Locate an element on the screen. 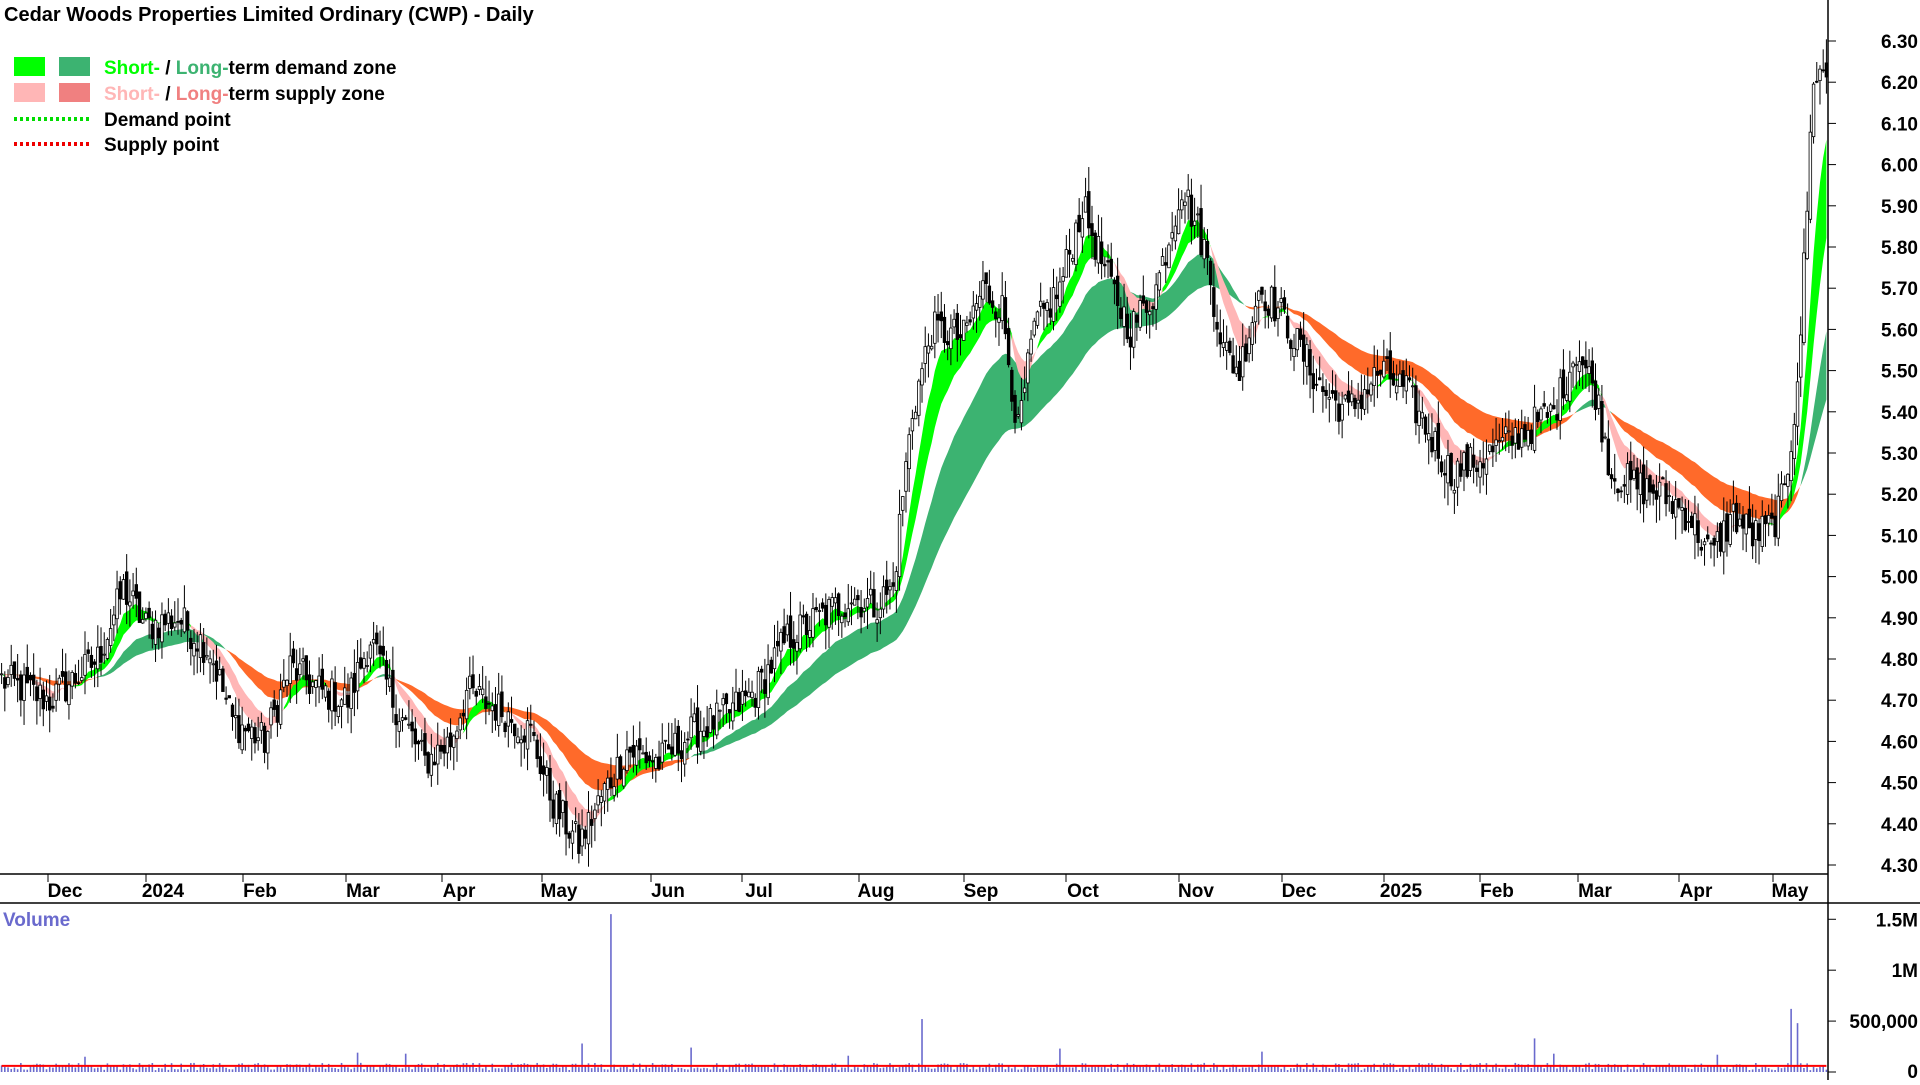 The width and height of the screenshot is (1920, 1085). y-tick-label: 6.10 is located at coordinates (1899, 124).